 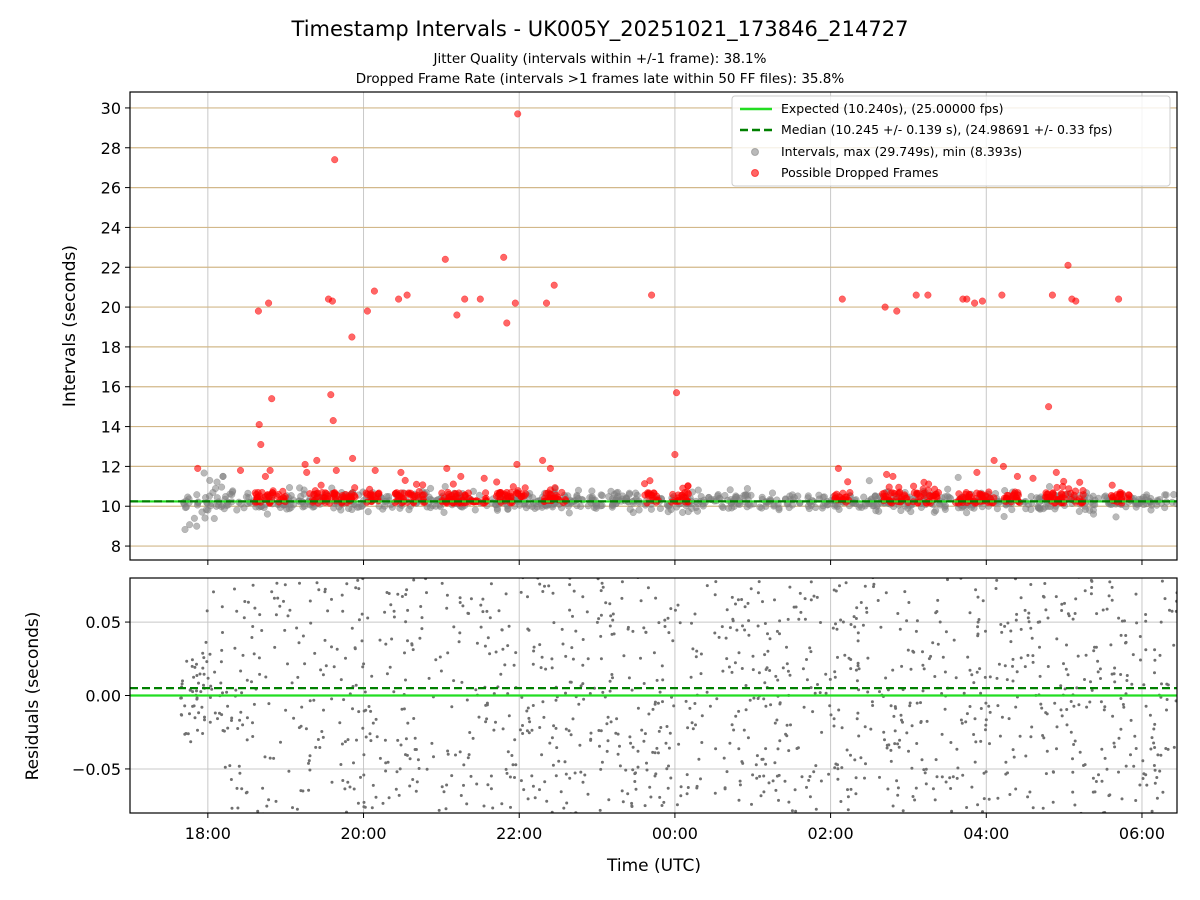 I want to click on x-axis-label: Time (UTC), so click(x=653, y=866).